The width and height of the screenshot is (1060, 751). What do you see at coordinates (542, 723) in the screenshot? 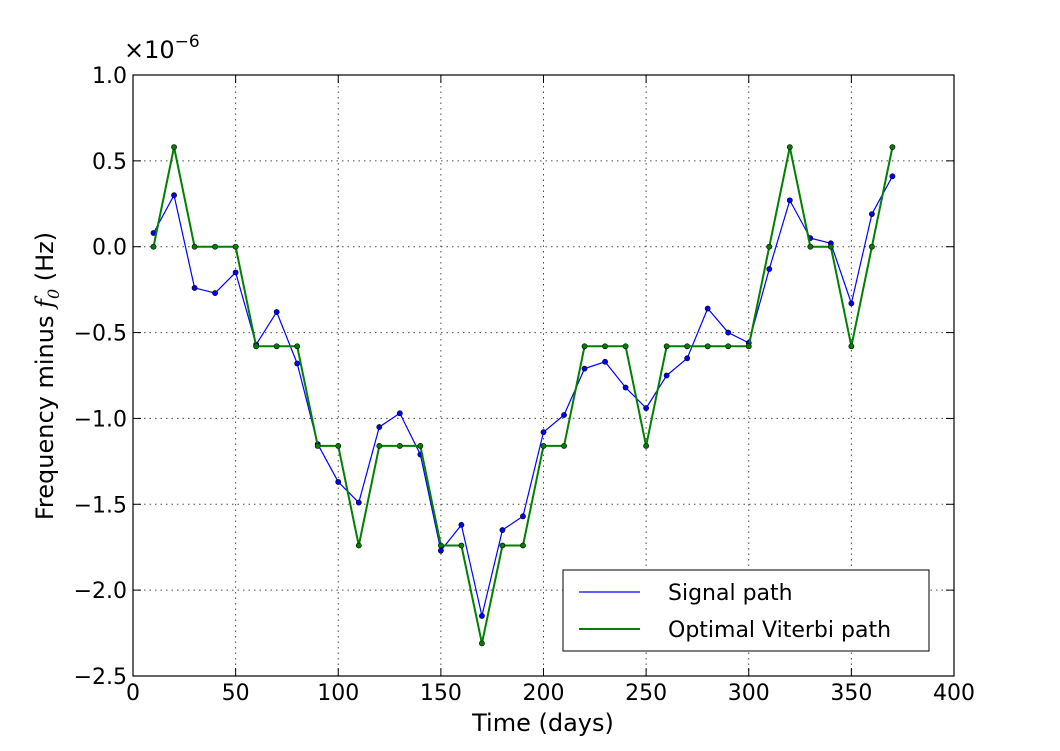
I see `x-axis-label: Time (days)` at bounding box center [542, 723].